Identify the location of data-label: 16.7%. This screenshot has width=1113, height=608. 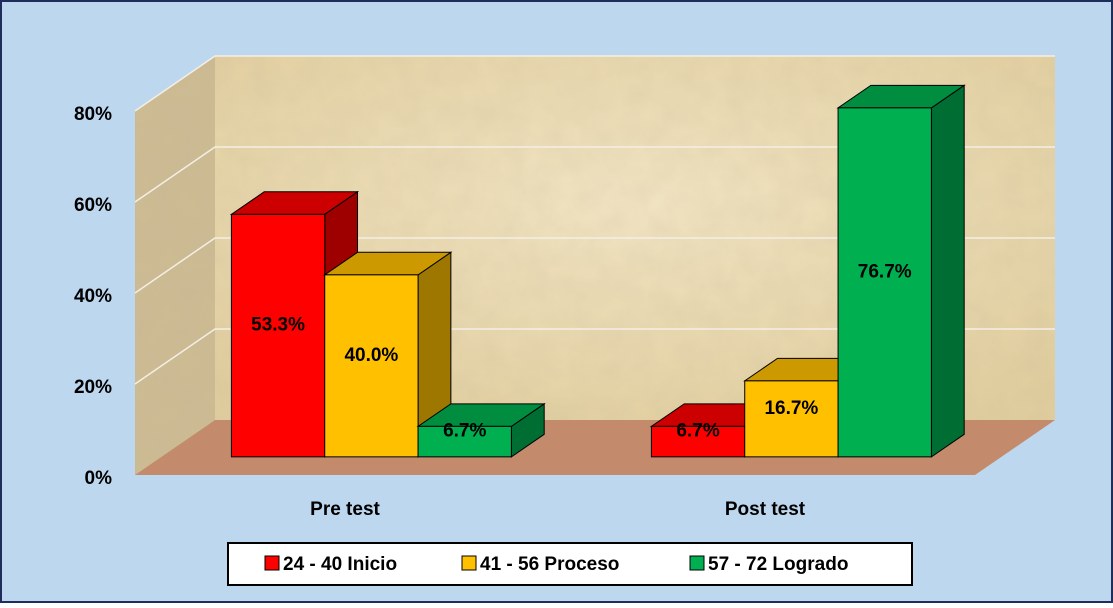
(791, 408).